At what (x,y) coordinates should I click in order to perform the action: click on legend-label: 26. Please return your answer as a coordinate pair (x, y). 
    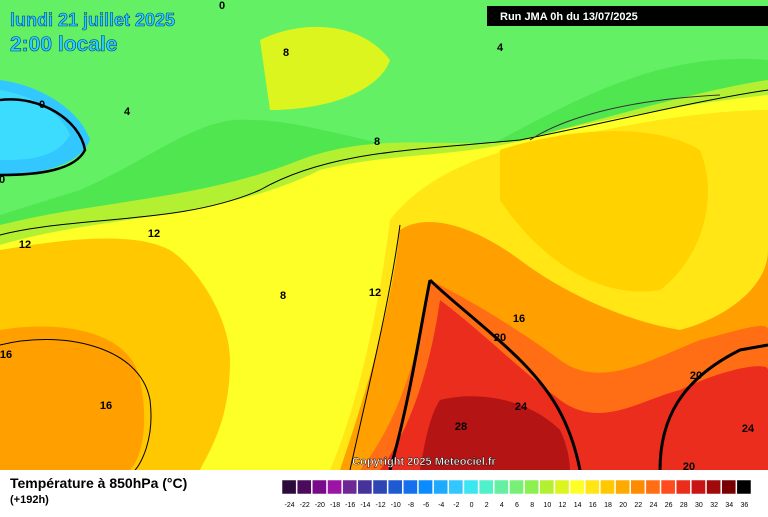
    Looking at the image, I should click on (669, 505).